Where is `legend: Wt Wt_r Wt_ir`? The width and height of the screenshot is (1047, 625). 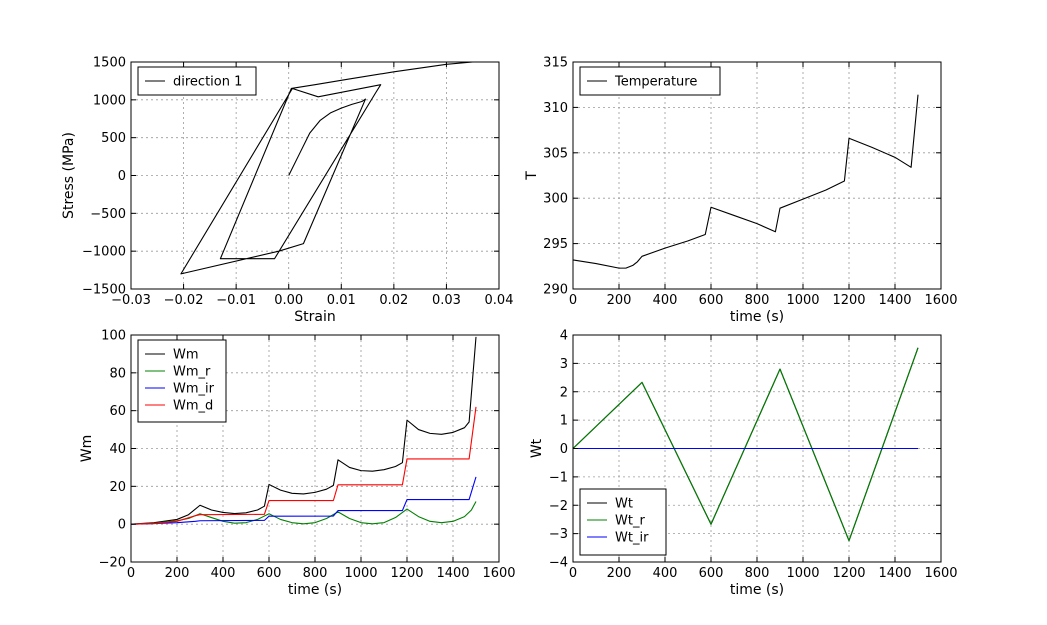 legend: Wt Wt_r Wt_ir is located at coordinates (623, 522).